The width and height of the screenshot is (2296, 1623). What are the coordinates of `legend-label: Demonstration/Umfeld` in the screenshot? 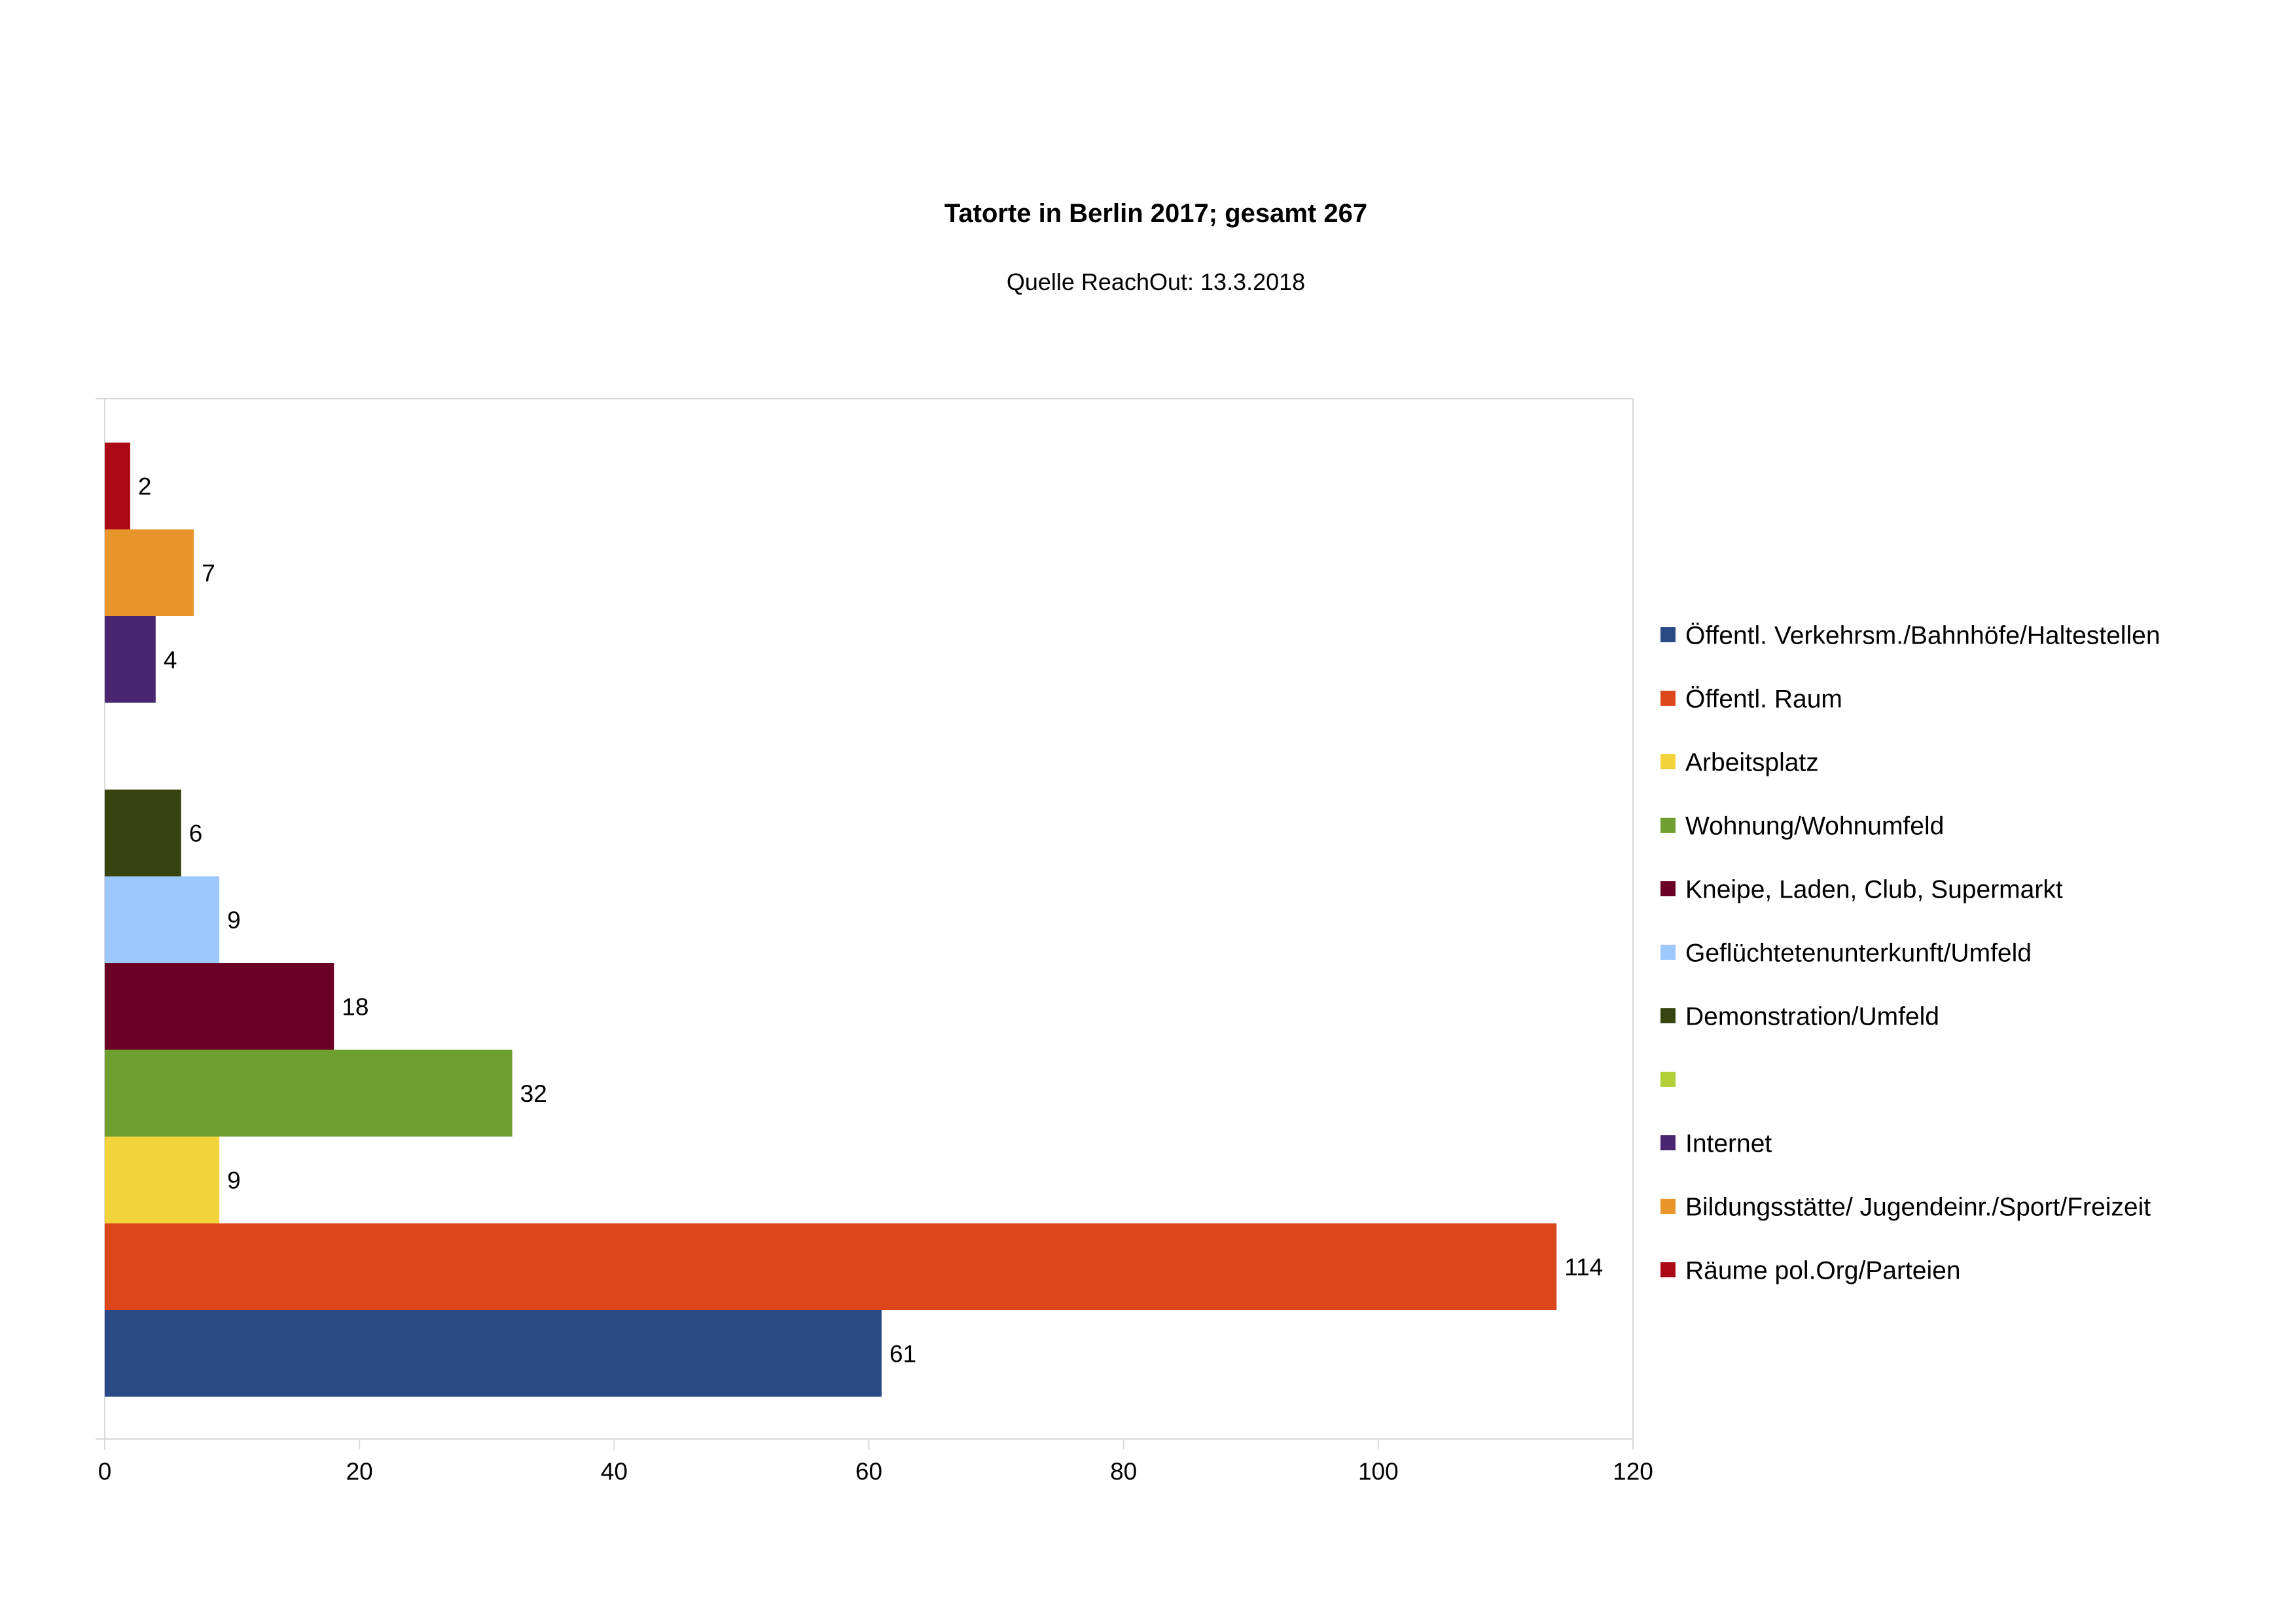 It's located at (1812, 1017).